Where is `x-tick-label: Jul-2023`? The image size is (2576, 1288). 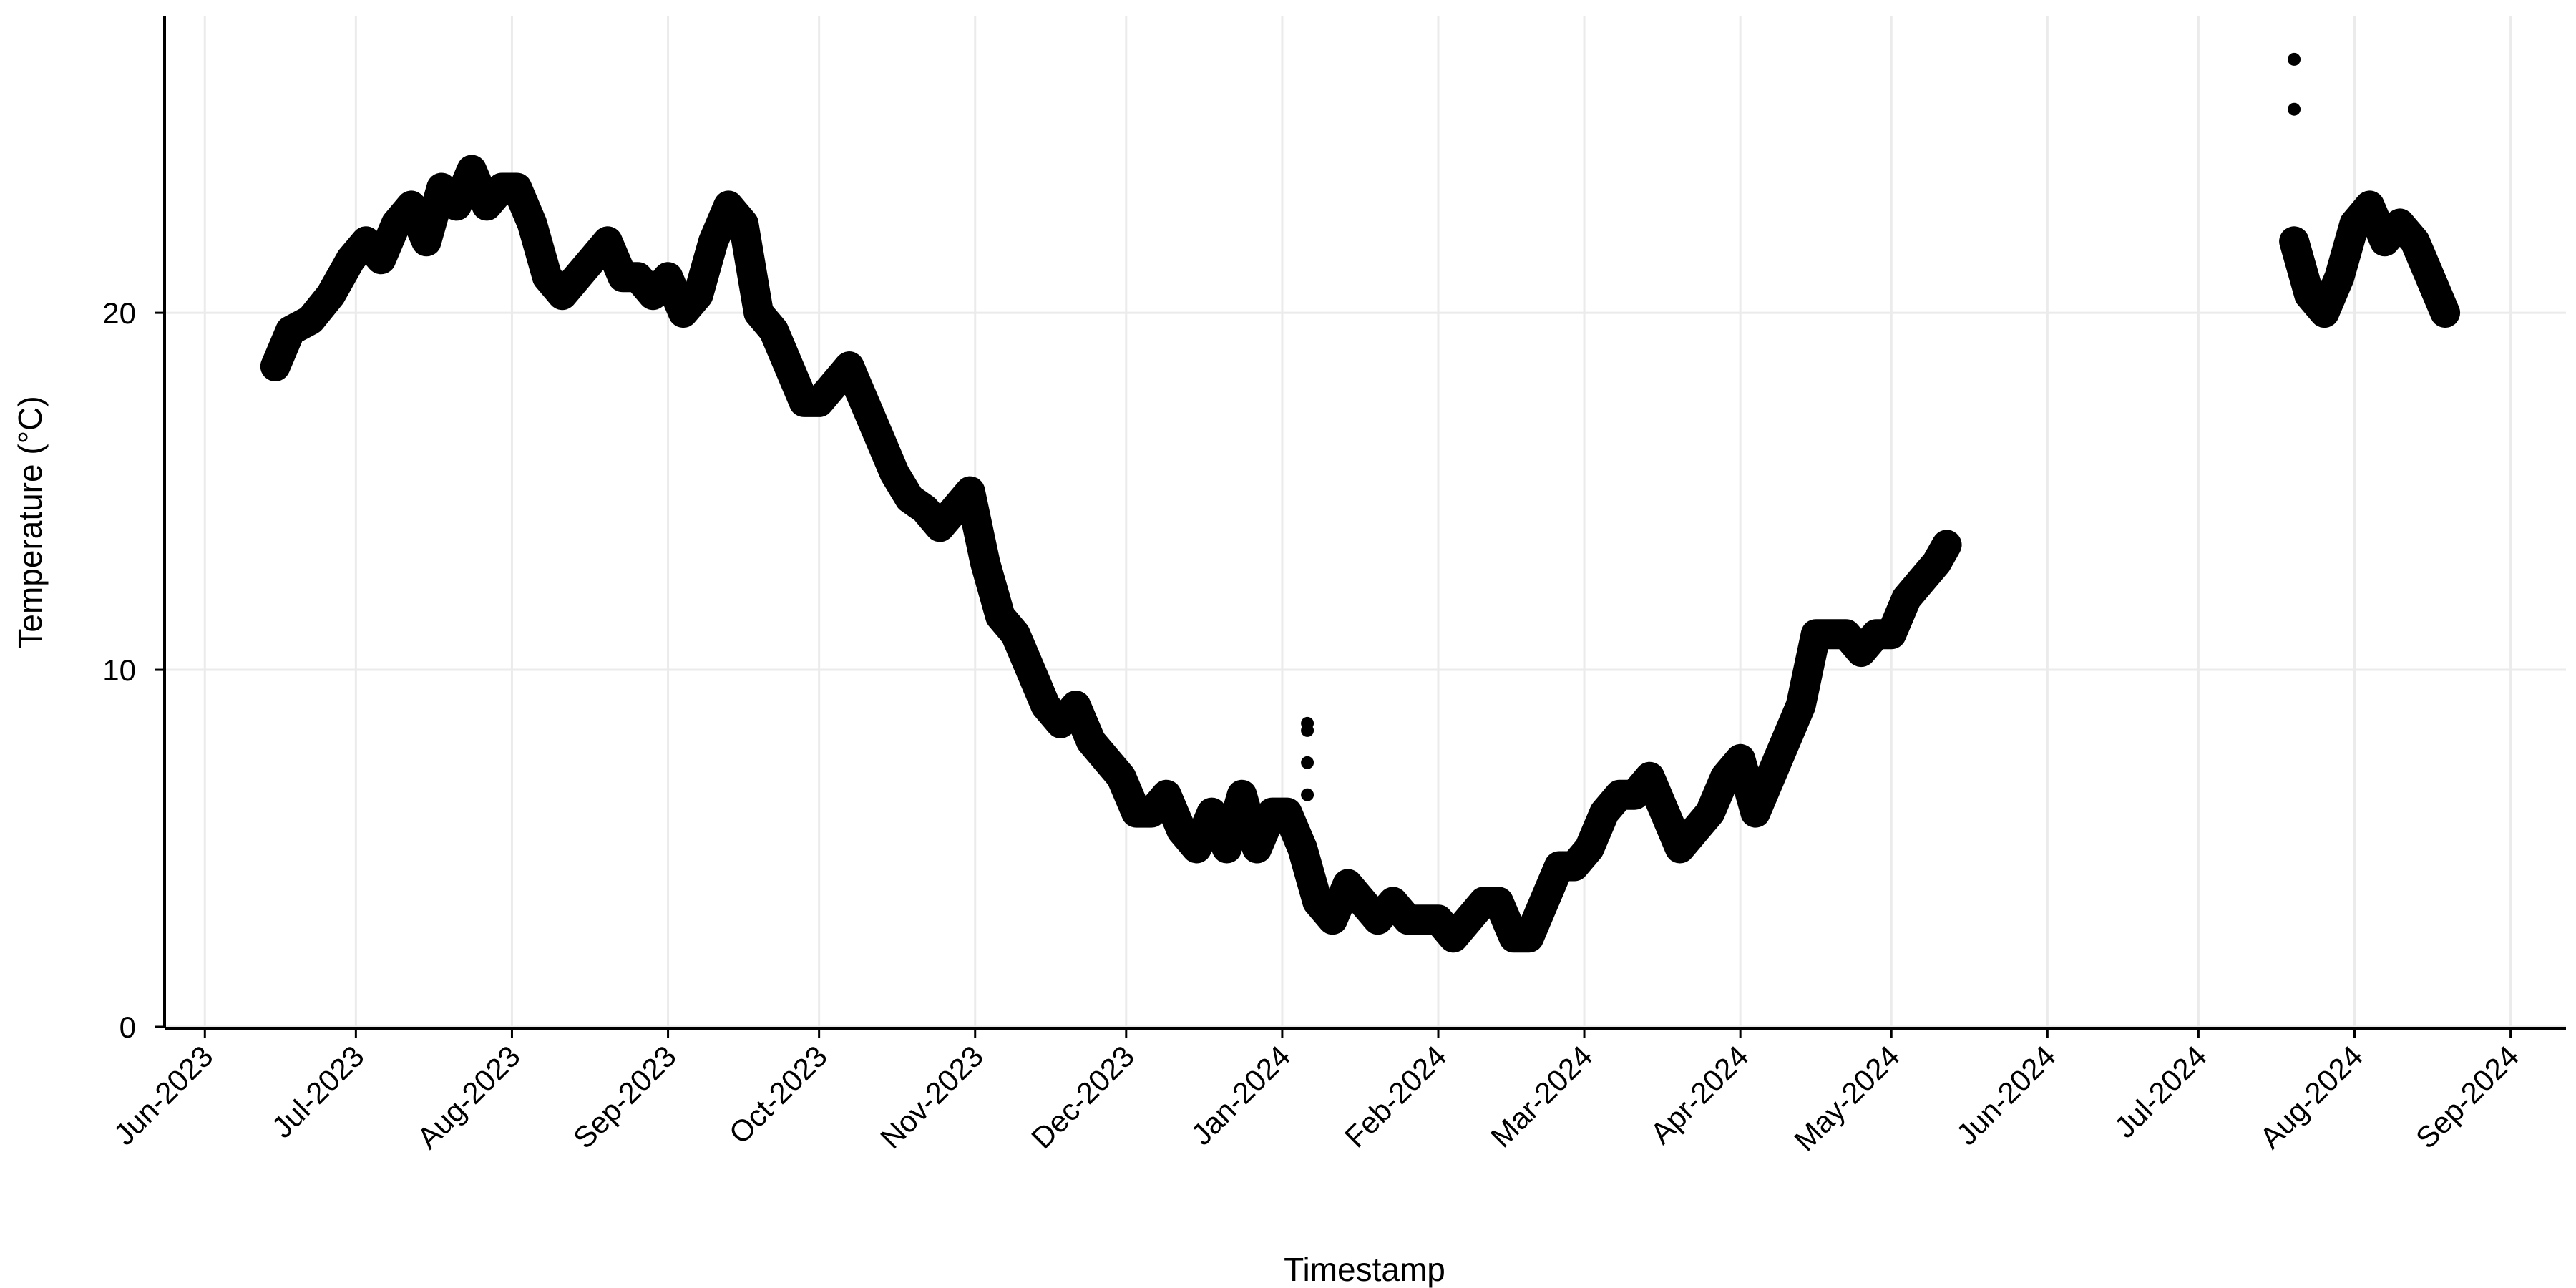 x-tick-label: Jul-2023 is located at coordinates (318, 1091).